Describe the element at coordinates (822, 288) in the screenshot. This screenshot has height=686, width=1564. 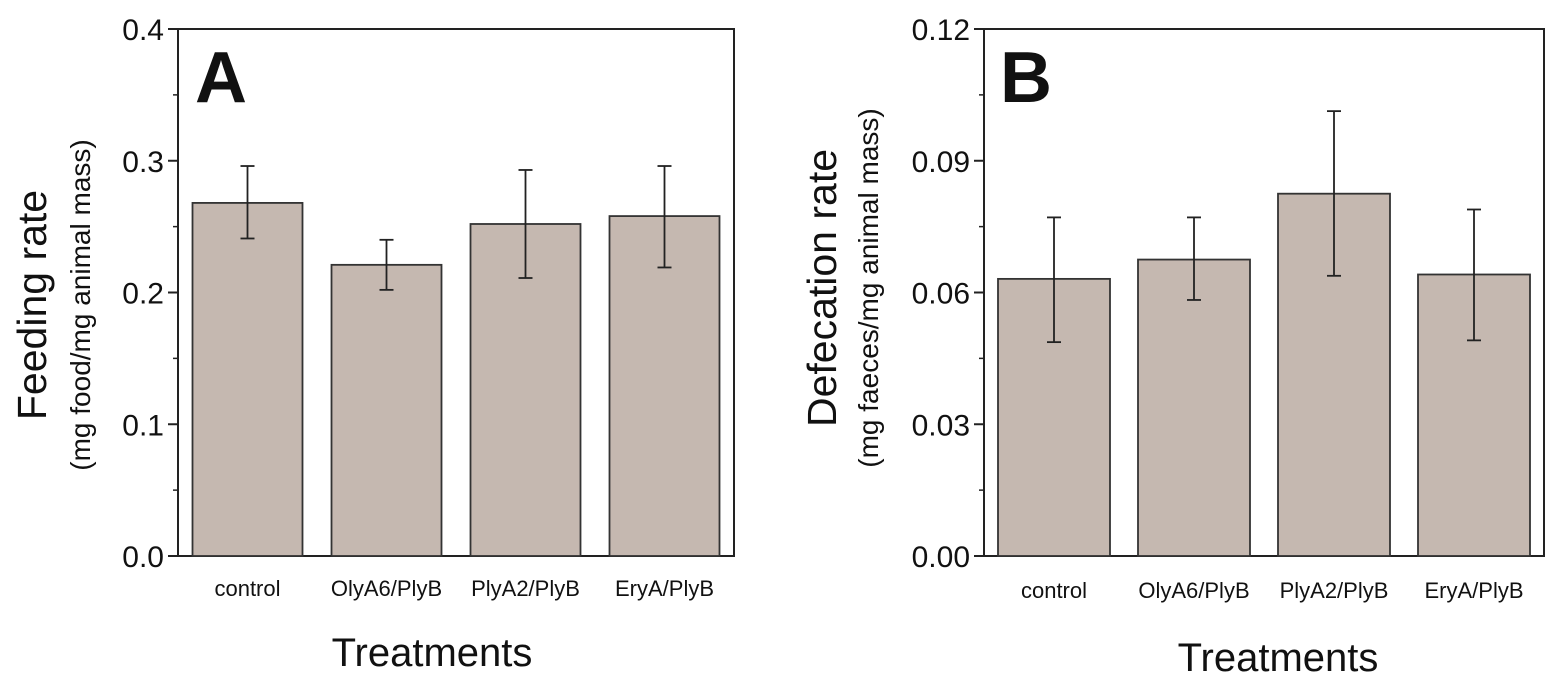
I see `y-axis-title: Defecation rate` at that location.